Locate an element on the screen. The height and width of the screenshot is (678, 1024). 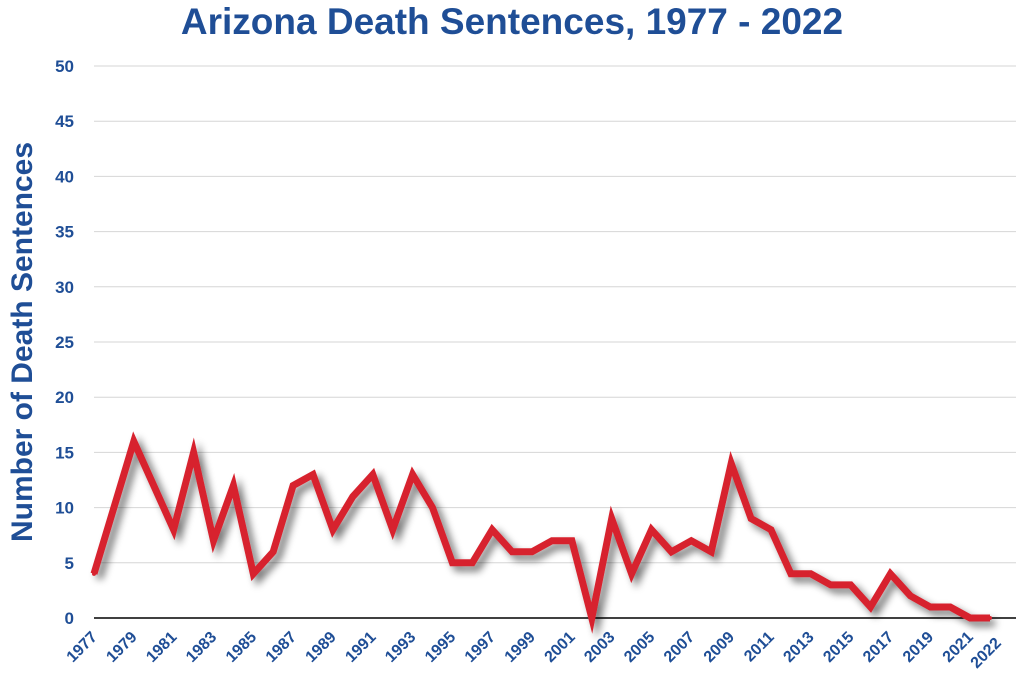
x-tick-label: 2013 is located at coordinates (798, 647).